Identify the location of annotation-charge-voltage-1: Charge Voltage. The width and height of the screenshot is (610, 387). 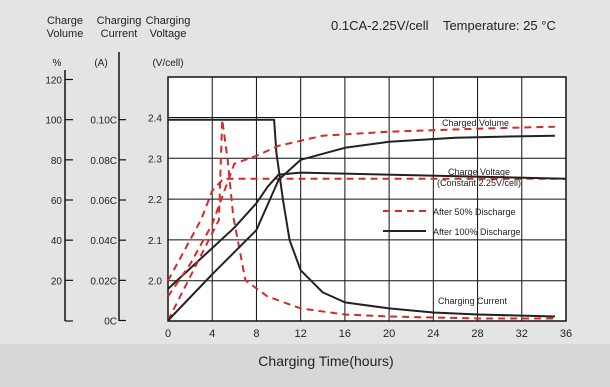
(479, 172).